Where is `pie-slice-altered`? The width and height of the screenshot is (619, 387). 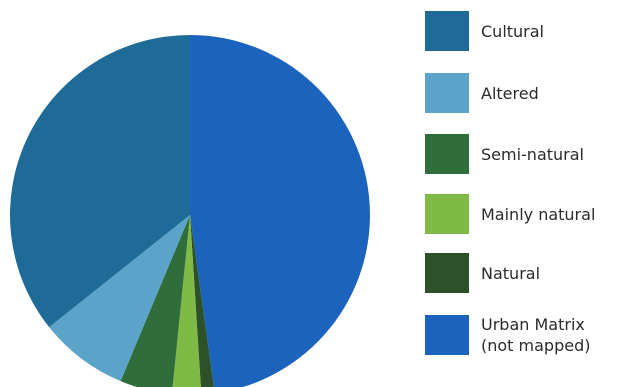
pie-slice-altered is located at coordinates (119, 298).